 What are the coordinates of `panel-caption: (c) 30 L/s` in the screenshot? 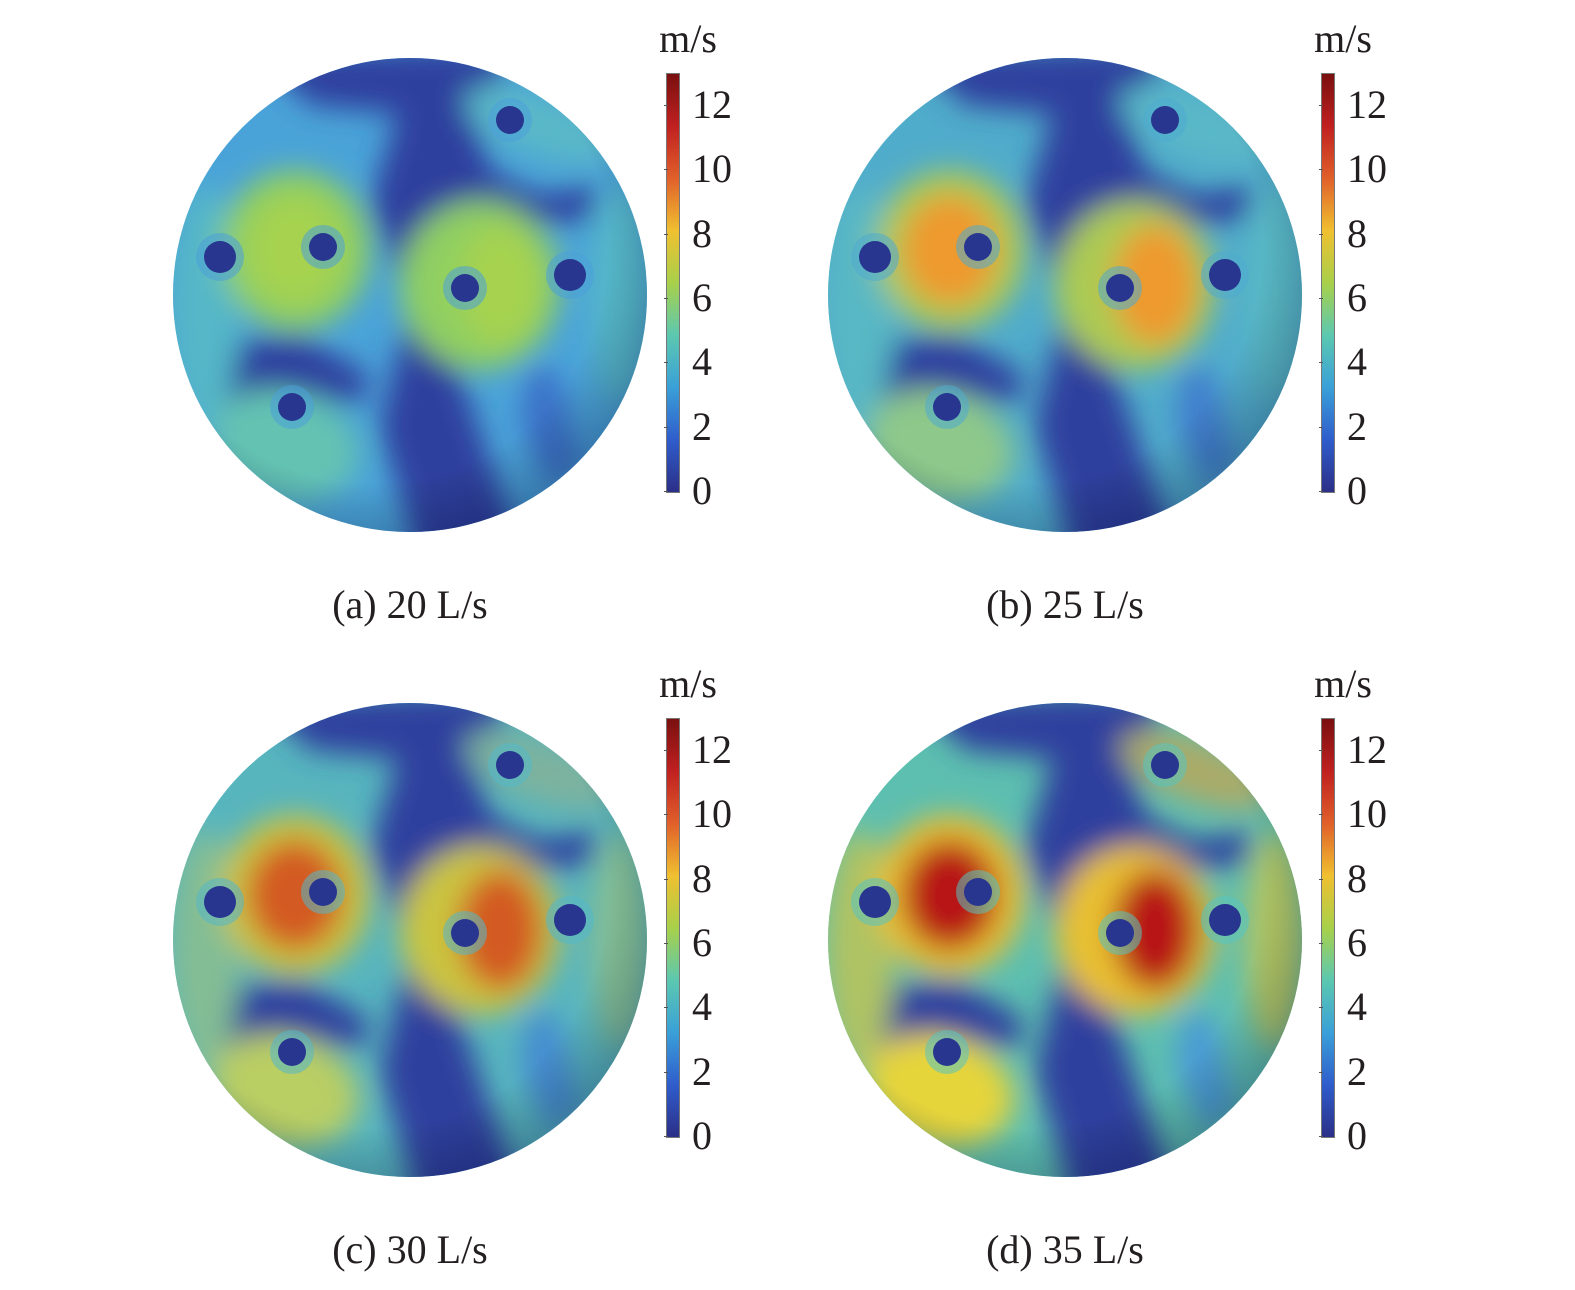 It's located at (410, 1249).